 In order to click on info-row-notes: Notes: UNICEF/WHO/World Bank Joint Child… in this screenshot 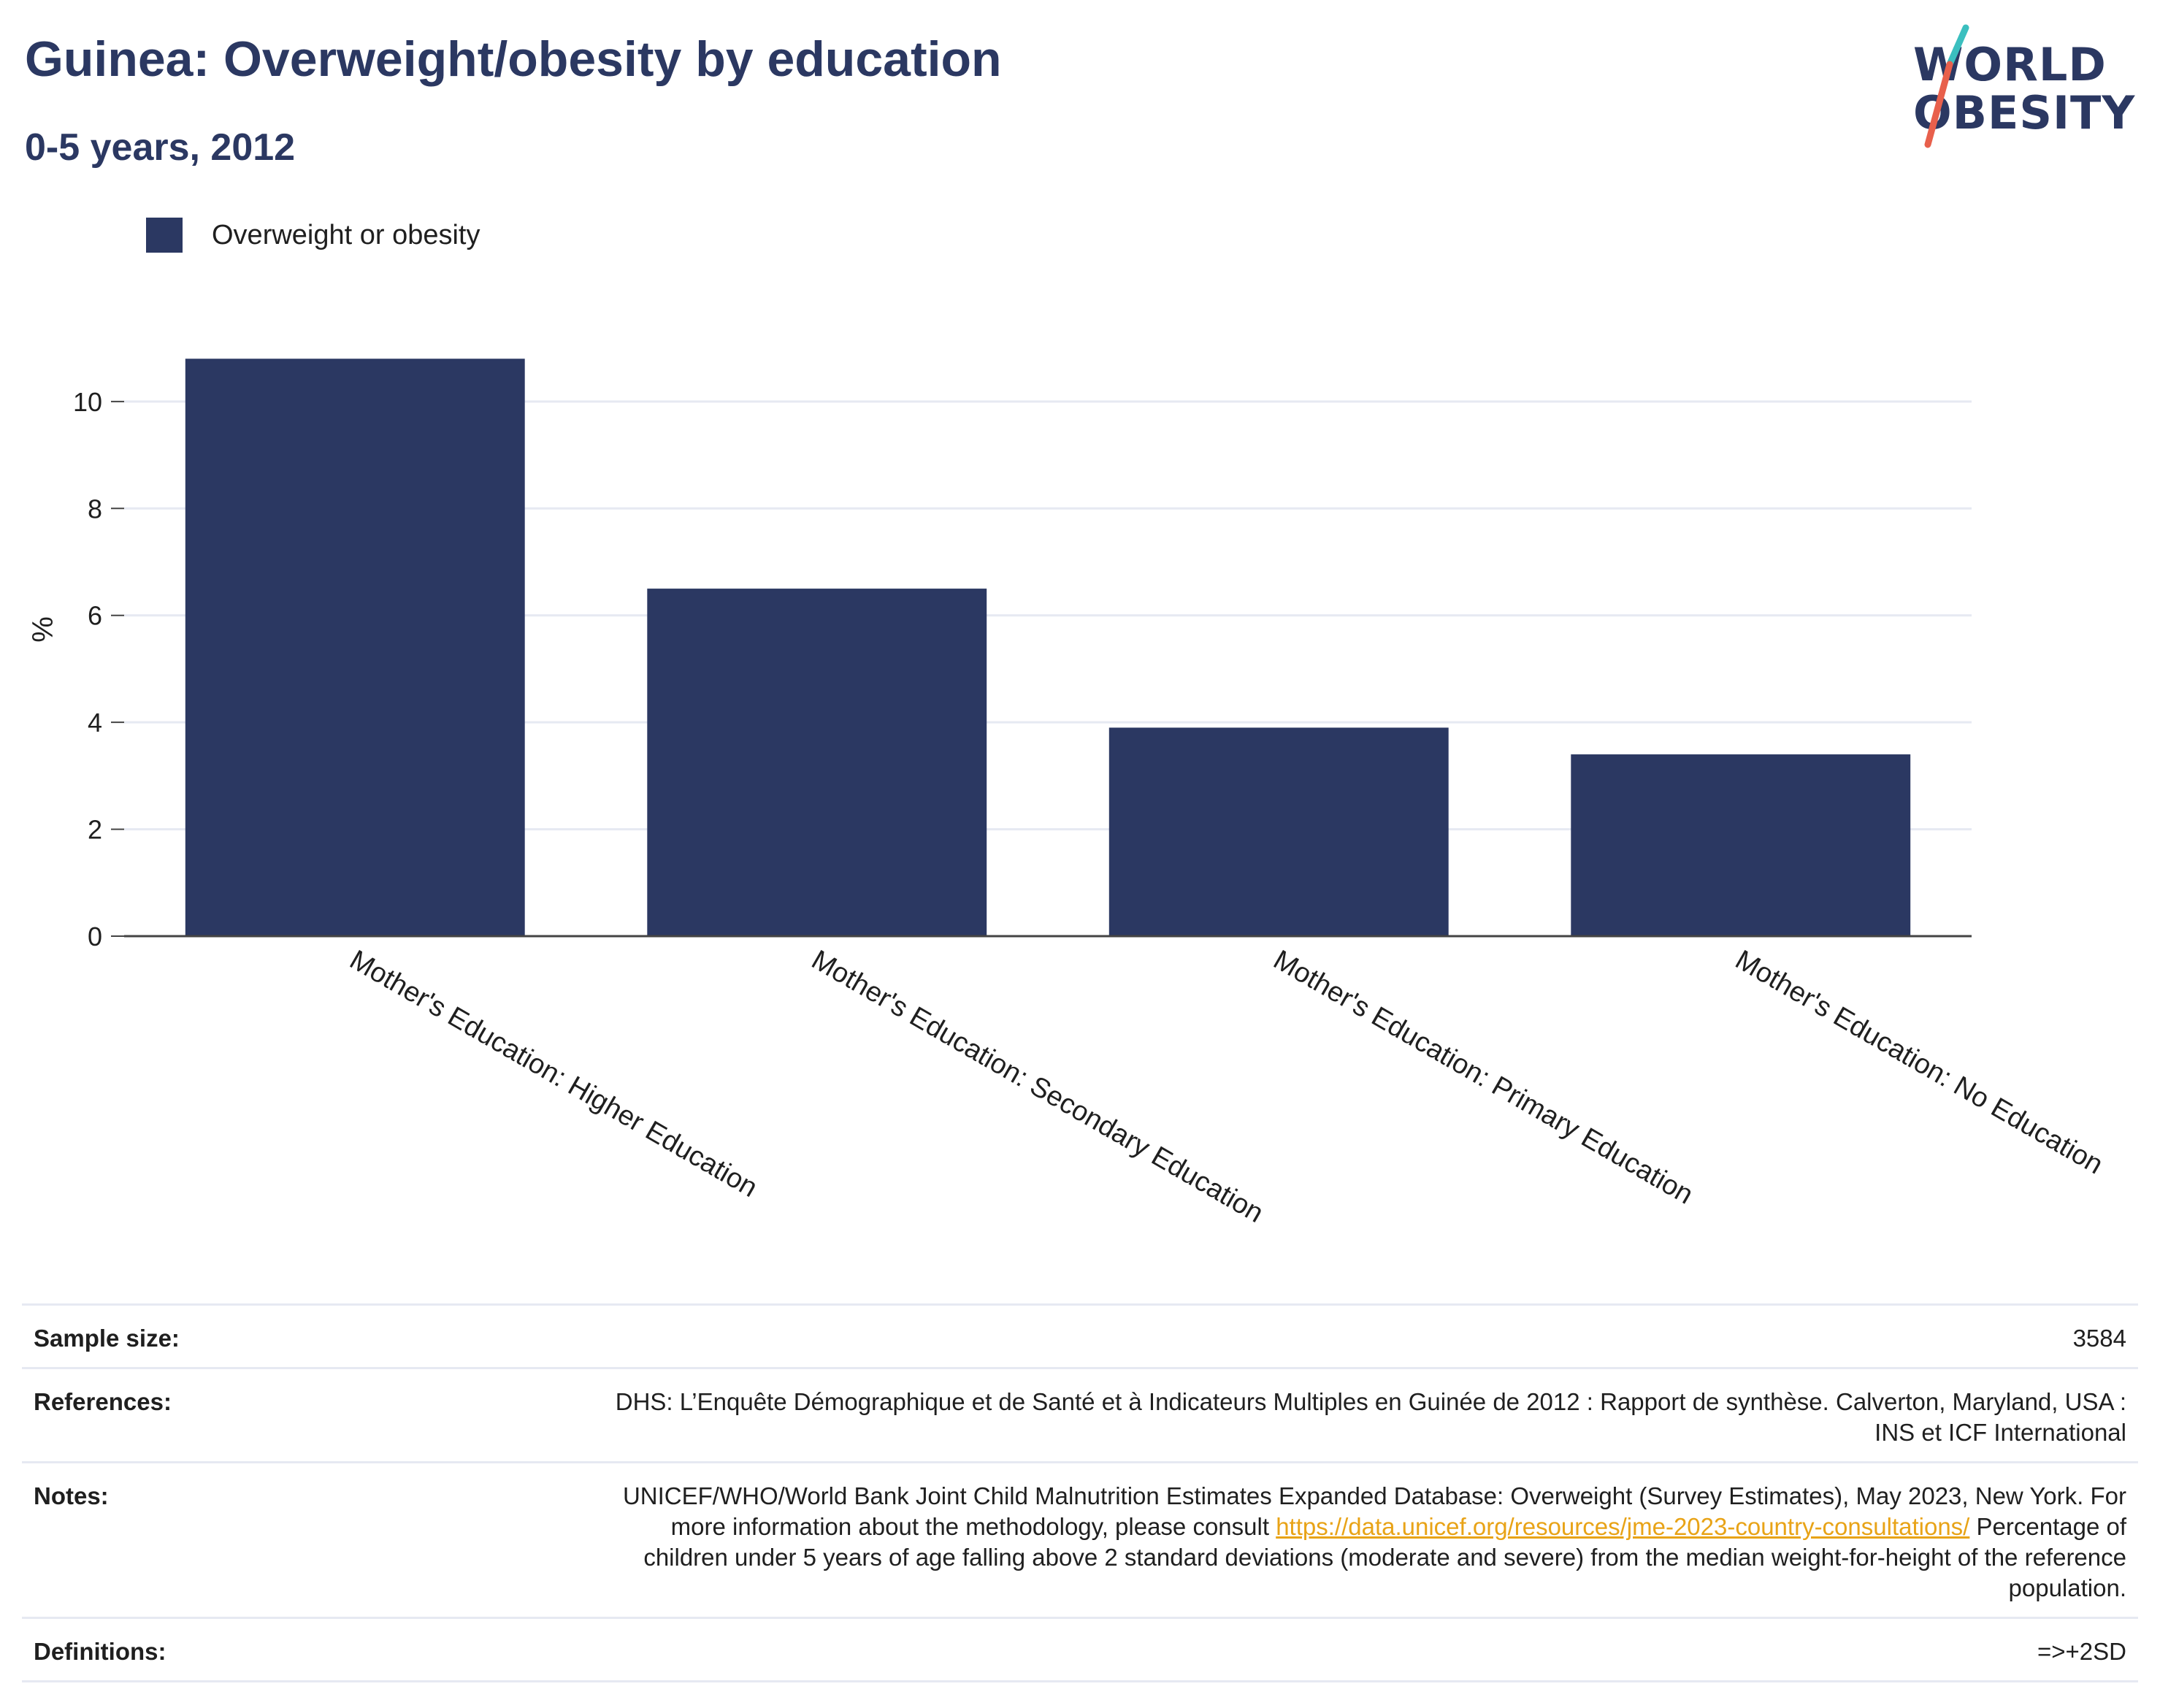, I will do `click(1080, 1539)`.